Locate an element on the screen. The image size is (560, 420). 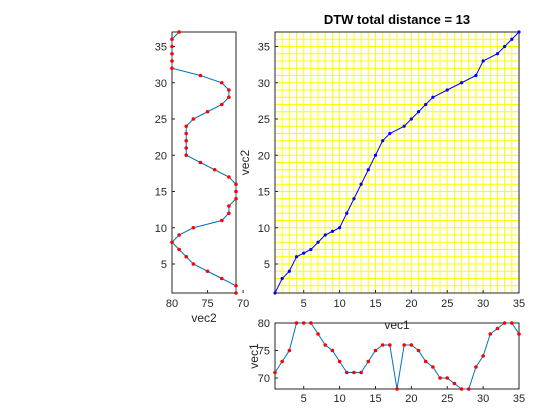
y-tick-label: 10 is located at coordinates (264, 229).